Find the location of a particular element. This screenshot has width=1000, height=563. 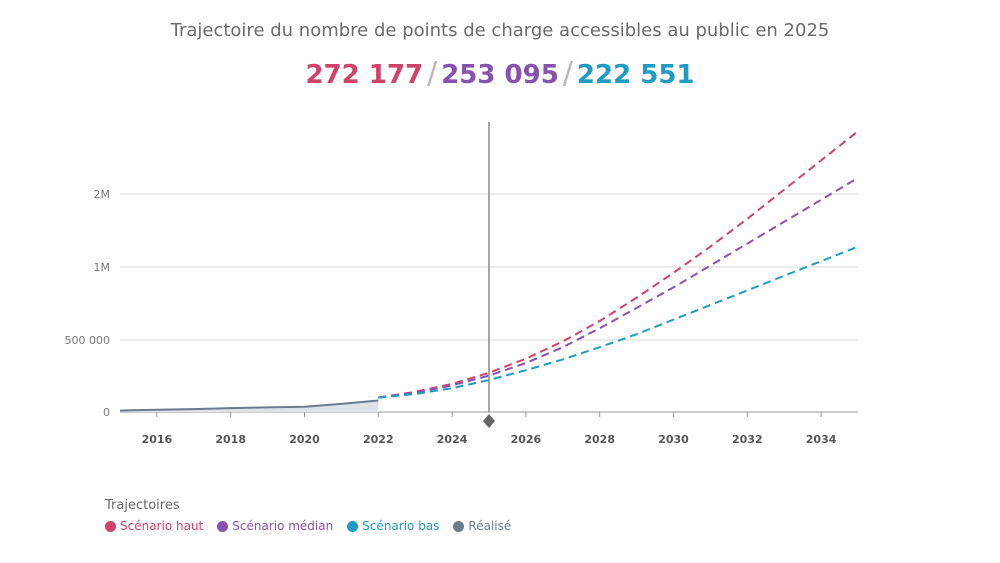

series-line-sc-nario-bas is located at coordinates (618, 322).